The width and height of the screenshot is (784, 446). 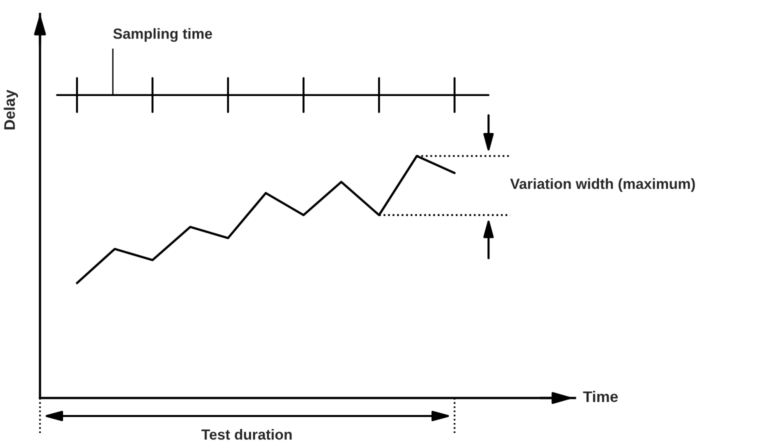 I want to click on text: Sampling time, so click(x=162, y=35).